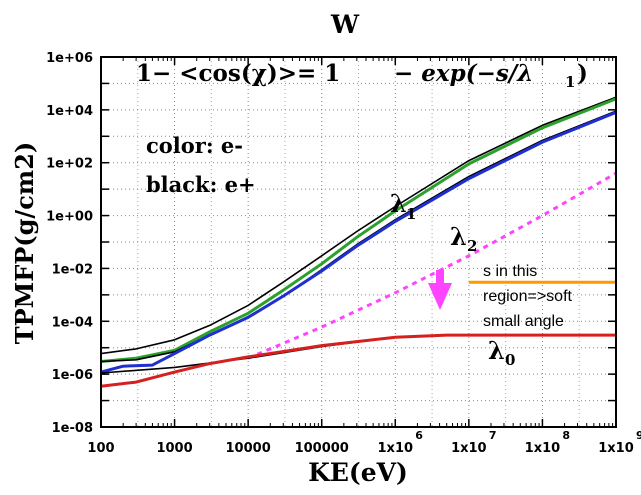 This screenshot has height=495, width=641. What do you see at coordinates (493, 435) in the screenshot?
I see `x-tick-exponent: 7` at bounding box center [493, 435].